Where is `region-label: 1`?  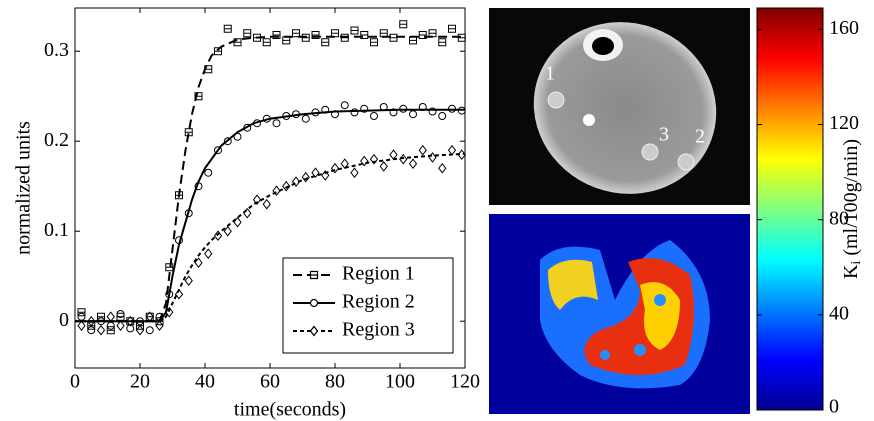
region-label: 1 is located at coordinates (550, 74).